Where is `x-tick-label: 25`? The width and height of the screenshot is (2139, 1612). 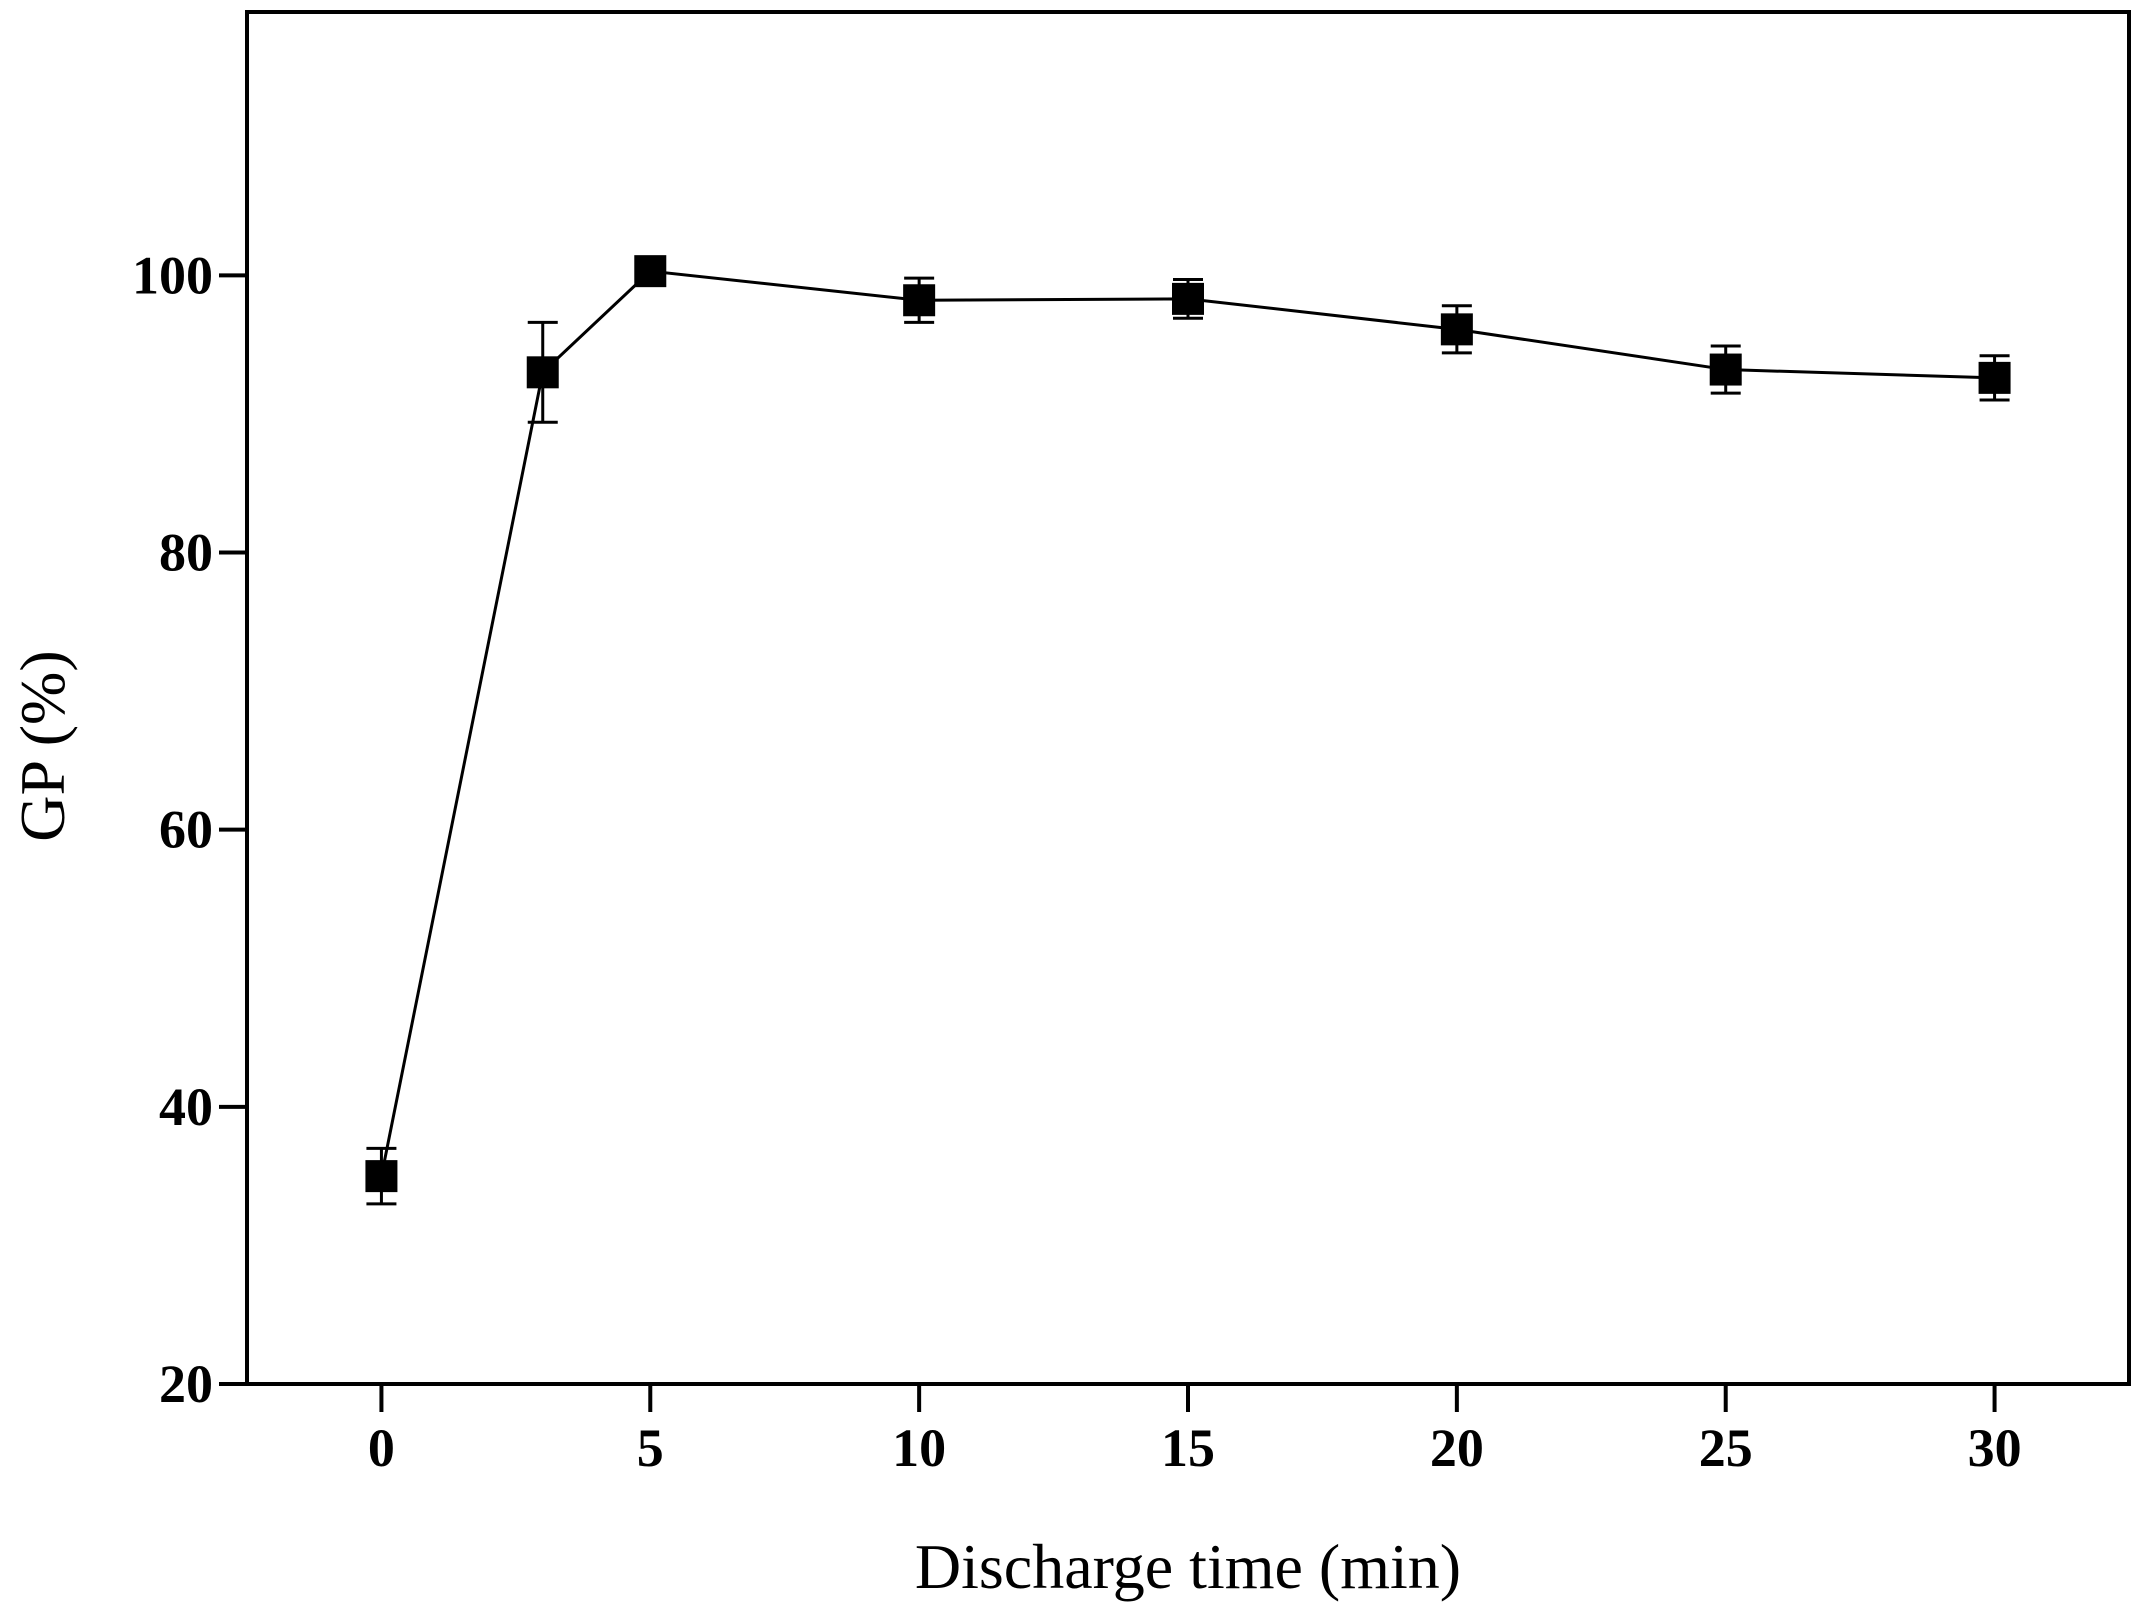 x-tick-label: 25 is located at coordinates (1726, 1448).